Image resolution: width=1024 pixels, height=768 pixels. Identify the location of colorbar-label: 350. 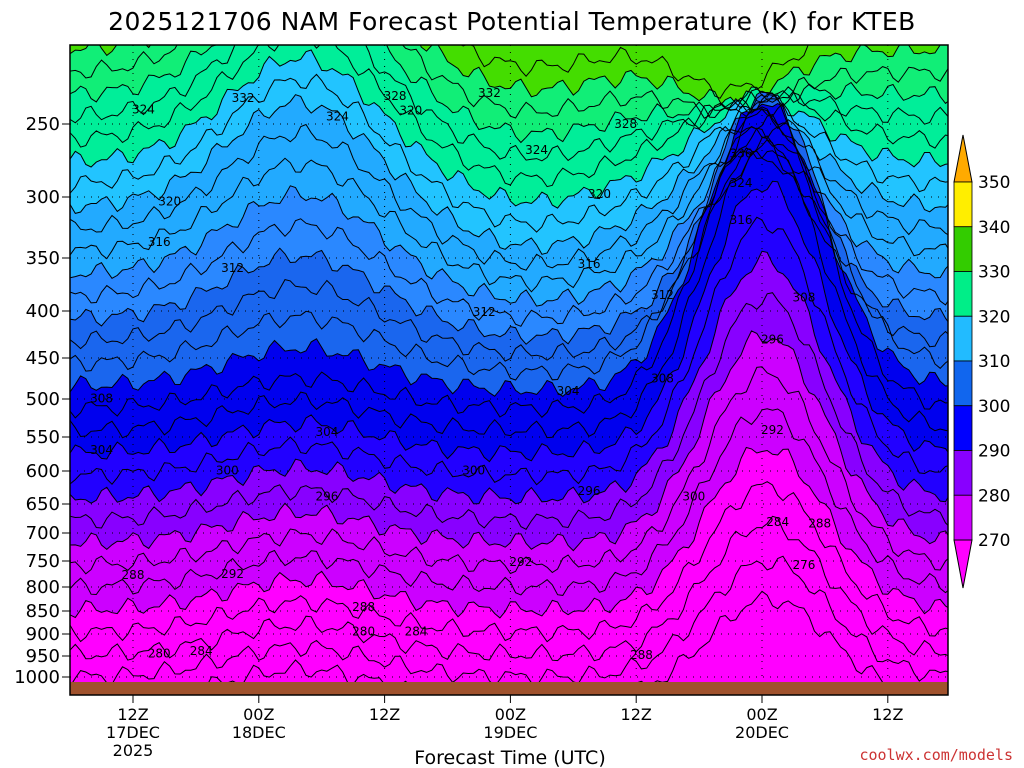
(994, 183).